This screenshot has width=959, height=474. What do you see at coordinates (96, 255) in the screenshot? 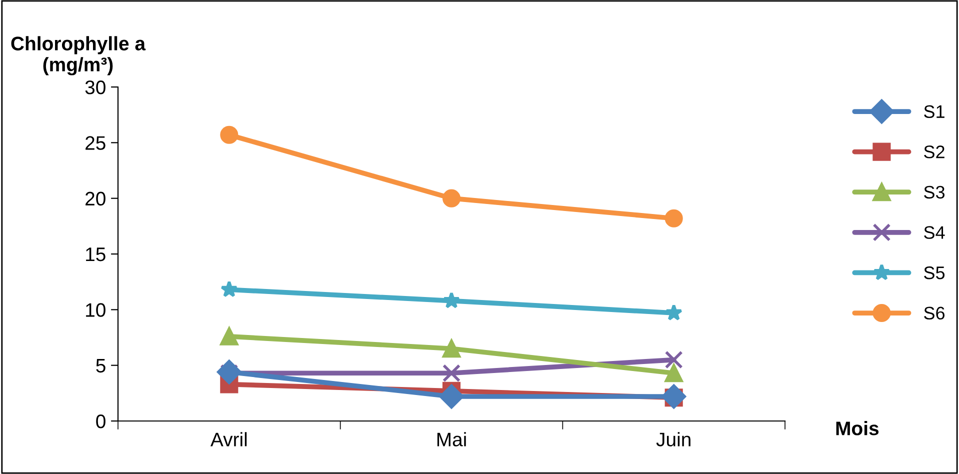
I see `y-tick-label: 15` at bounding box center [96, 255].